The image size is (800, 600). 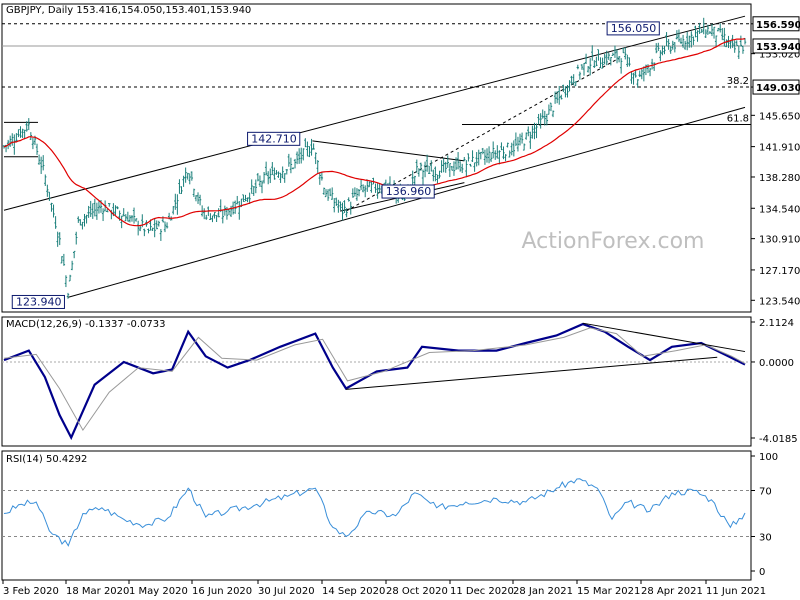 What do you see at coordinates (634, 28) in the screenshot?
I see `price-label: 156.050` at bounding box center [634, 28].